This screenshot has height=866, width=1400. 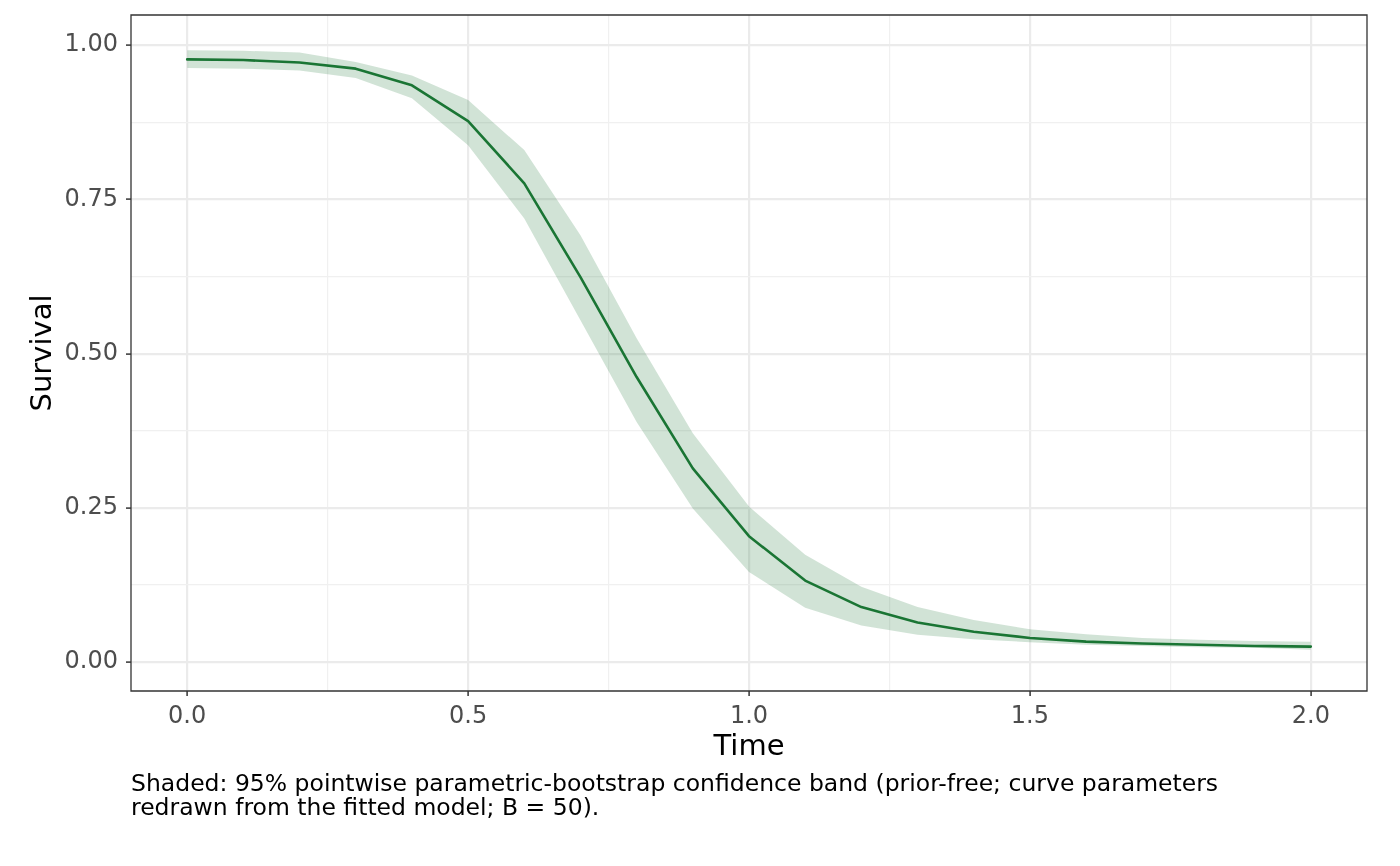 I want to click on x-axis-title: Time, so click(x=748, y=745).